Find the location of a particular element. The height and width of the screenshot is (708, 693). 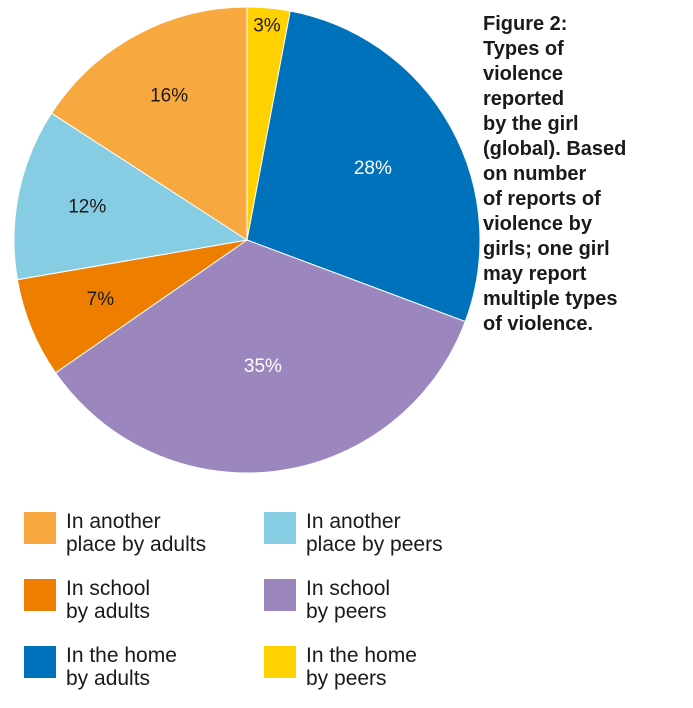

legend-item: In school by peers is located at coordinates (327, 600).